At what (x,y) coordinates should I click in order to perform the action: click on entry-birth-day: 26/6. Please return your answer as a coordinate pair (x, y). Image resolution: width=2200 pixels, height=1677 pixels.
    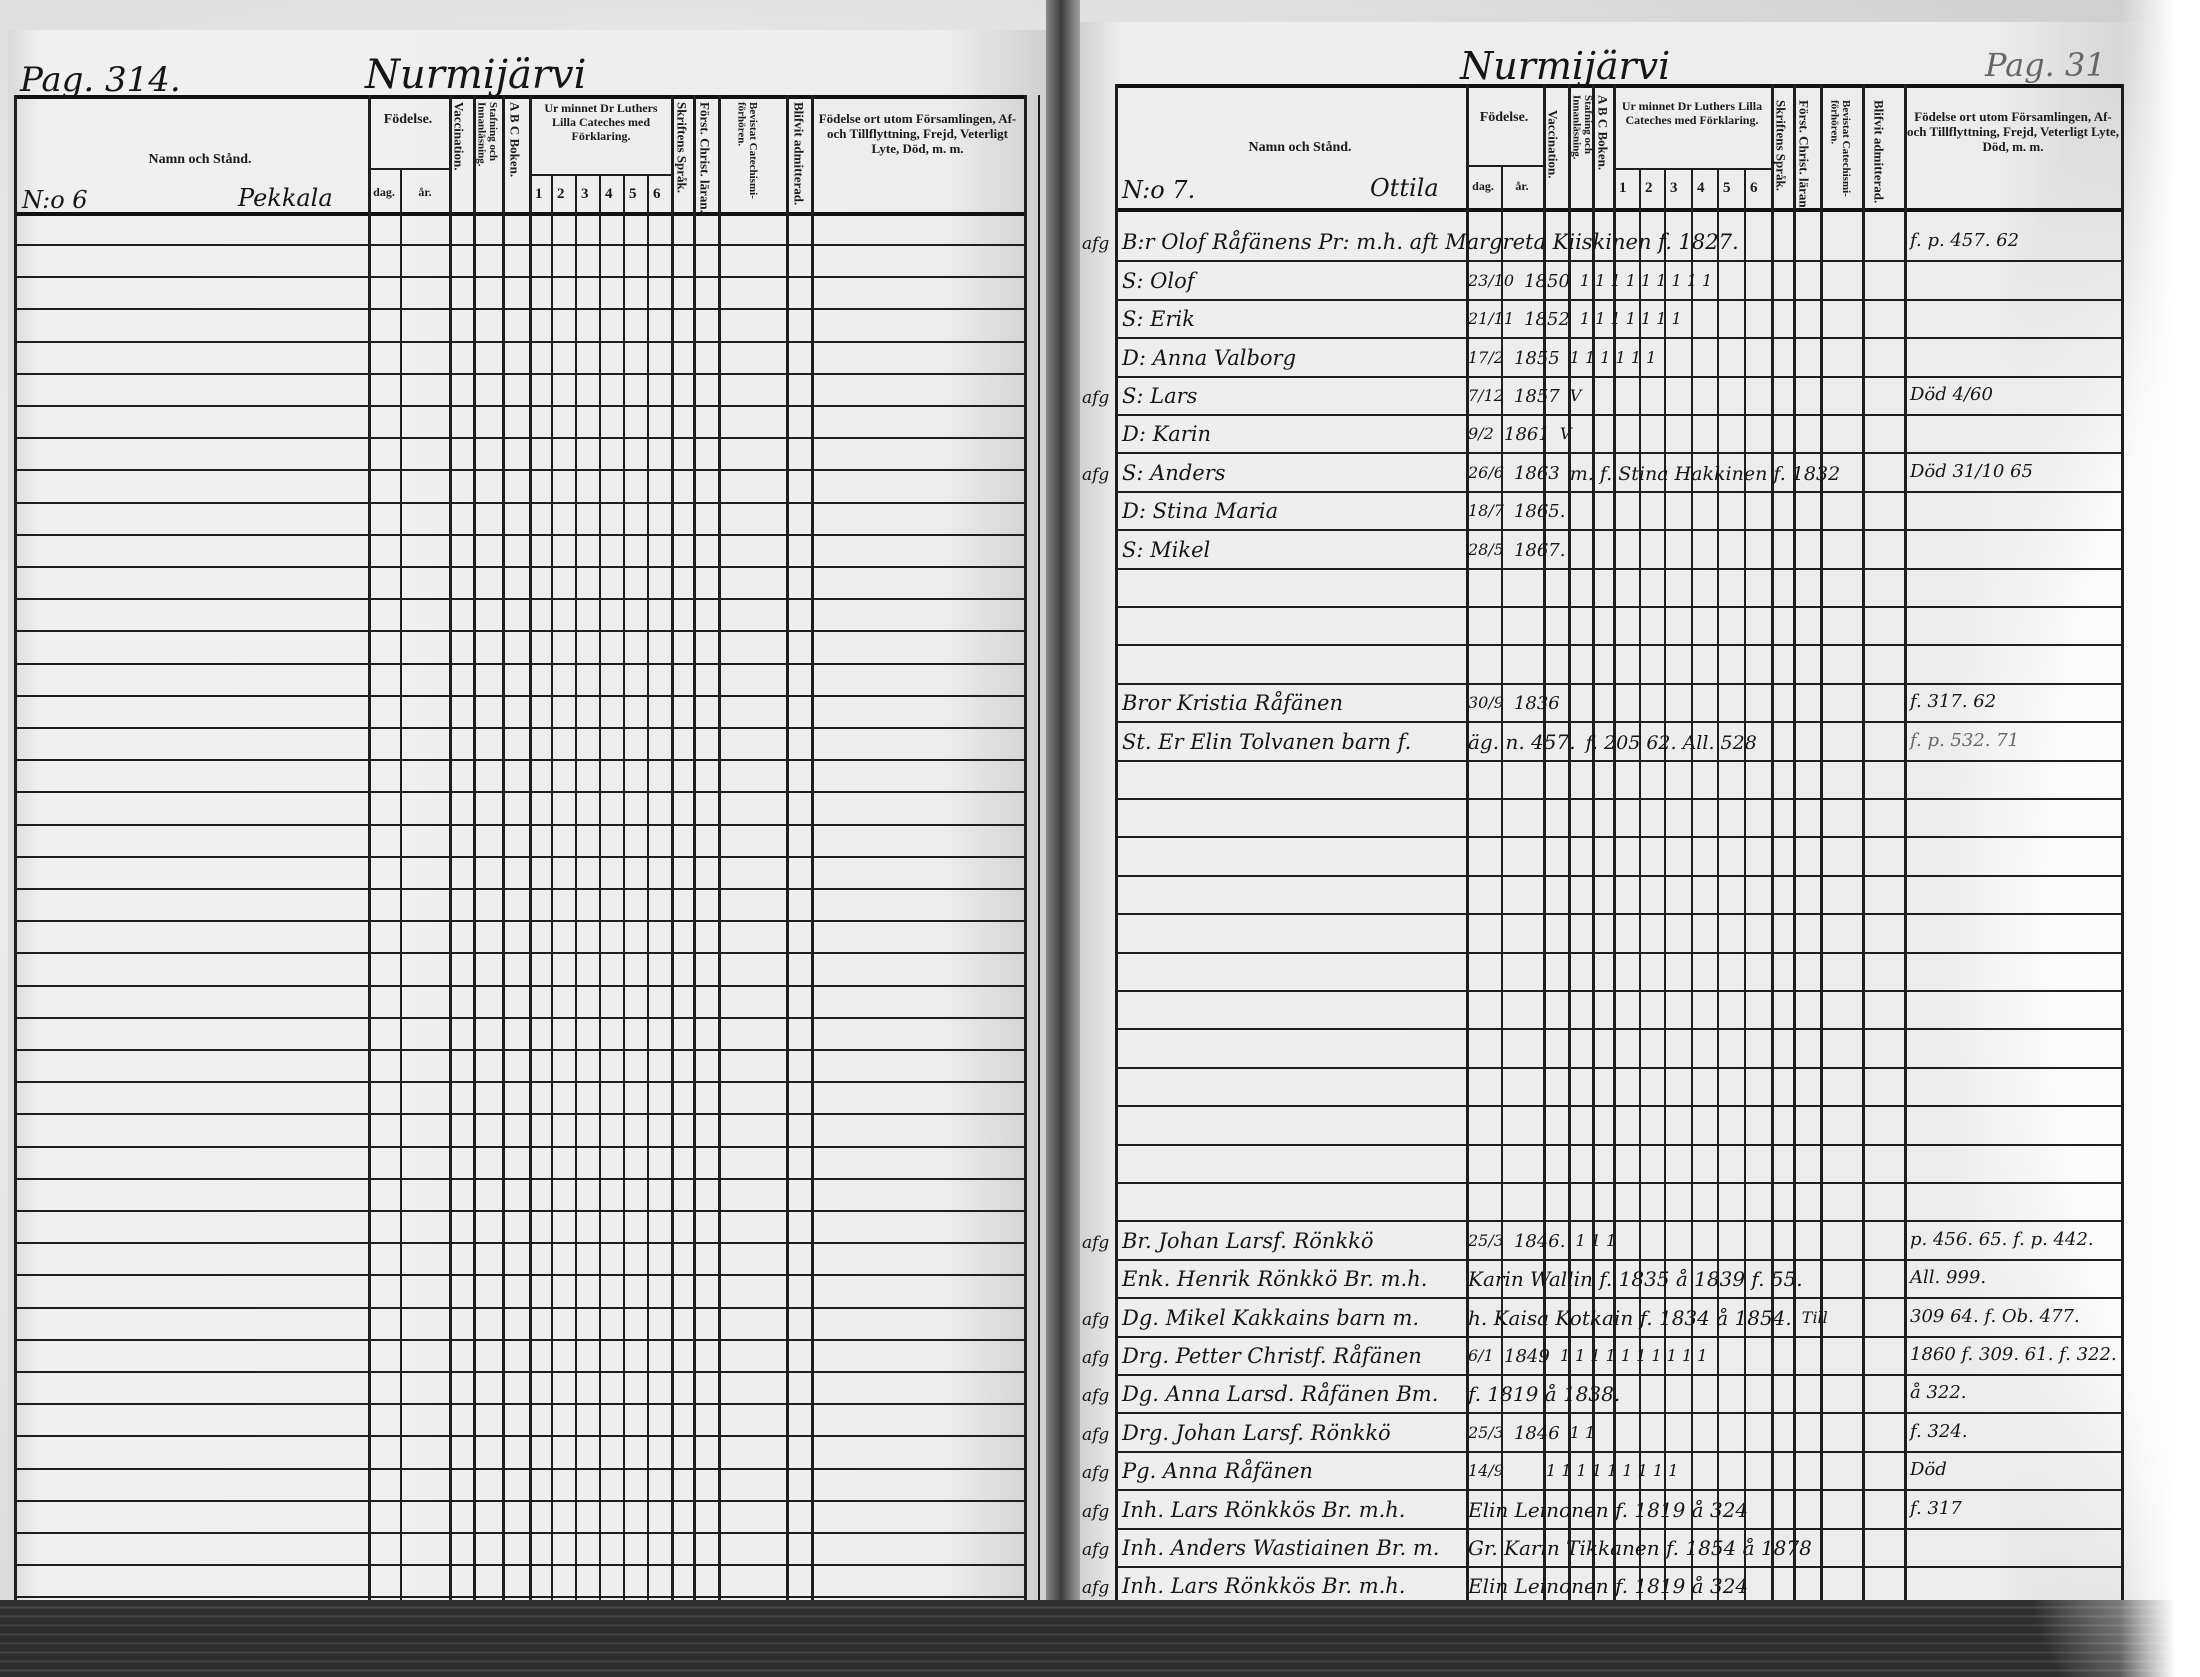
    Looking at the image, I should click on (1486, 472).